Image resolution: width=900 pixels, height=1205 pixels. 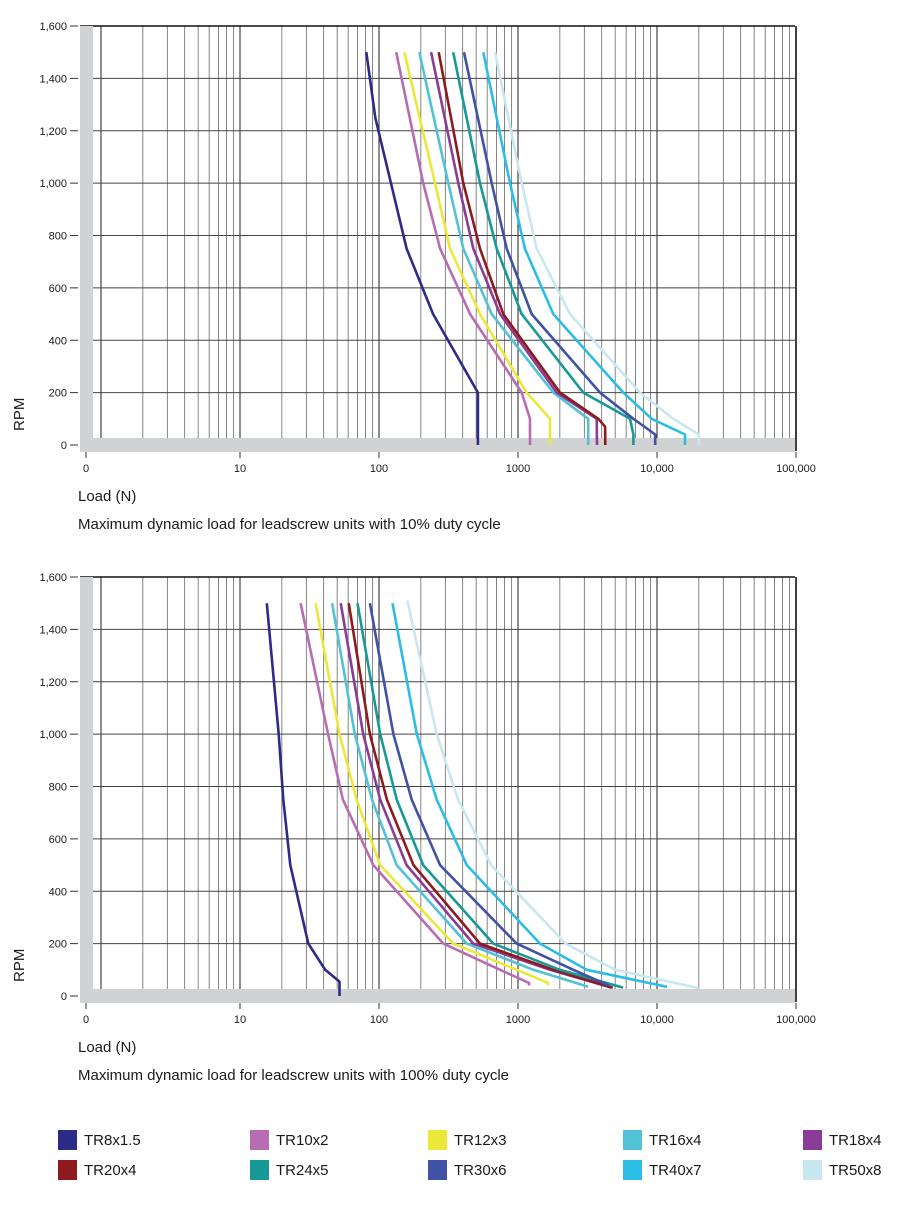 What do you see at coordinates (110, 1170) in the screenshot?
I see `legend-label: TR20x4` at bounding box center [110, 1170].